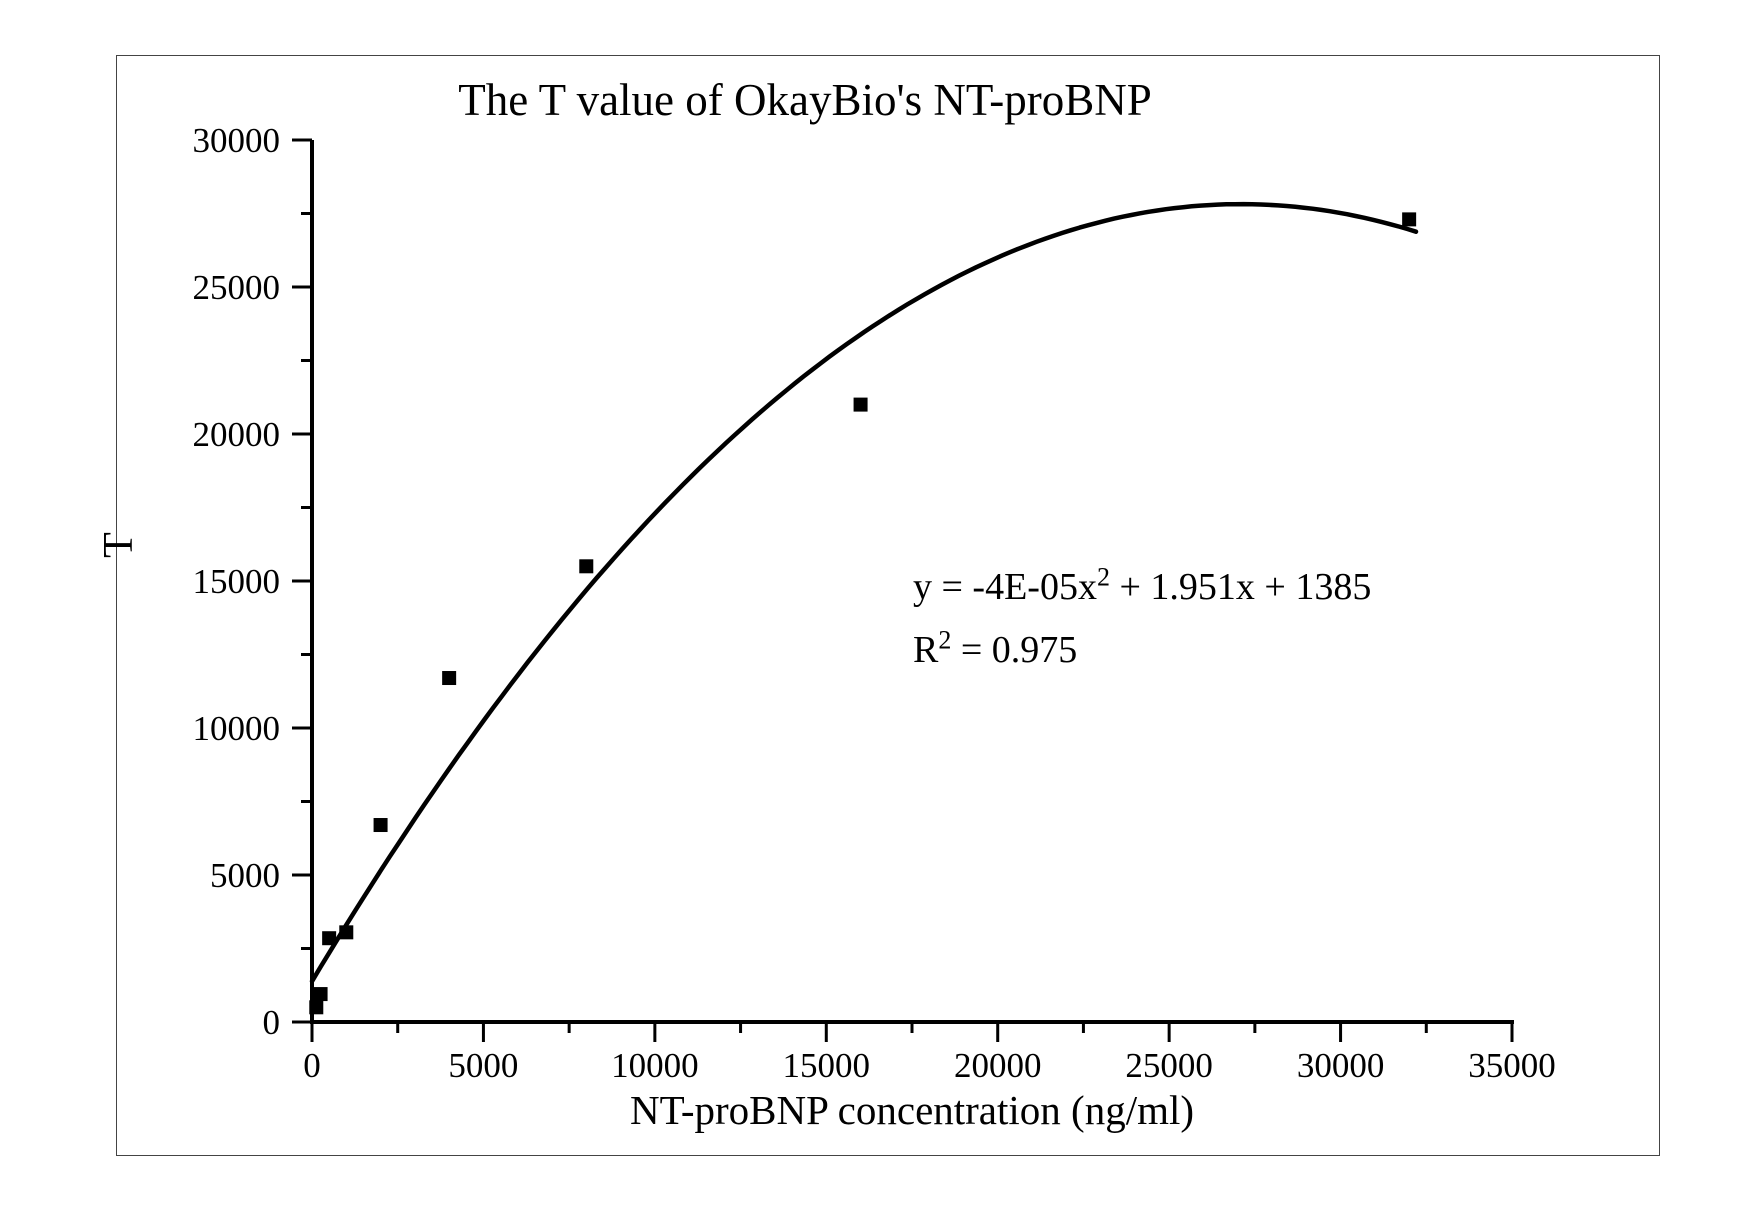 The height and width of the screenshot is (1225, 1755). I want to click on x-axis-tick-label: 15000, so click(827, 1065).